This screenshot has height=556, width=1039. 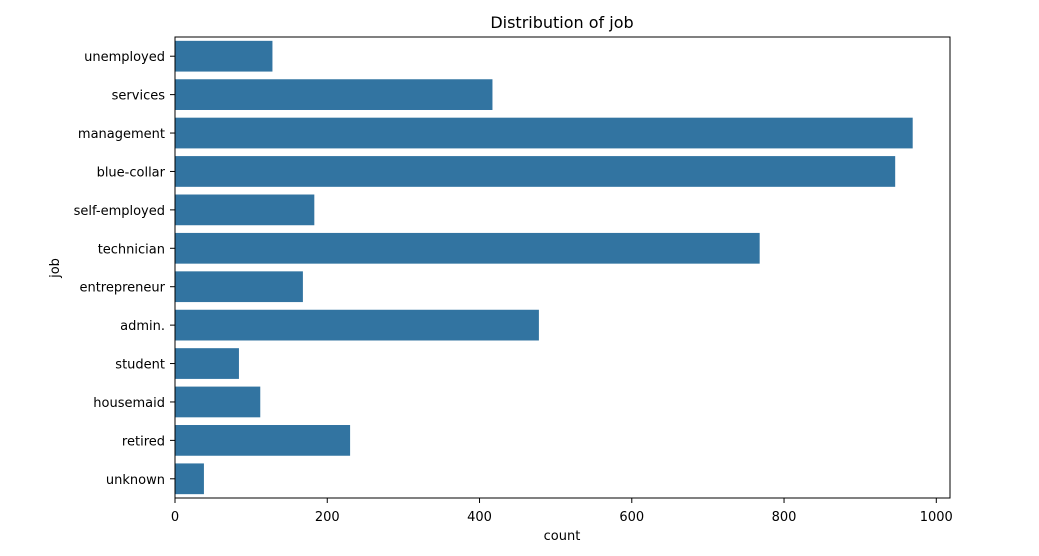 What do you see at coordinates (55, 268) in the screenshot?
I see `y-axis-label: job` at bounding box center [55, 268].